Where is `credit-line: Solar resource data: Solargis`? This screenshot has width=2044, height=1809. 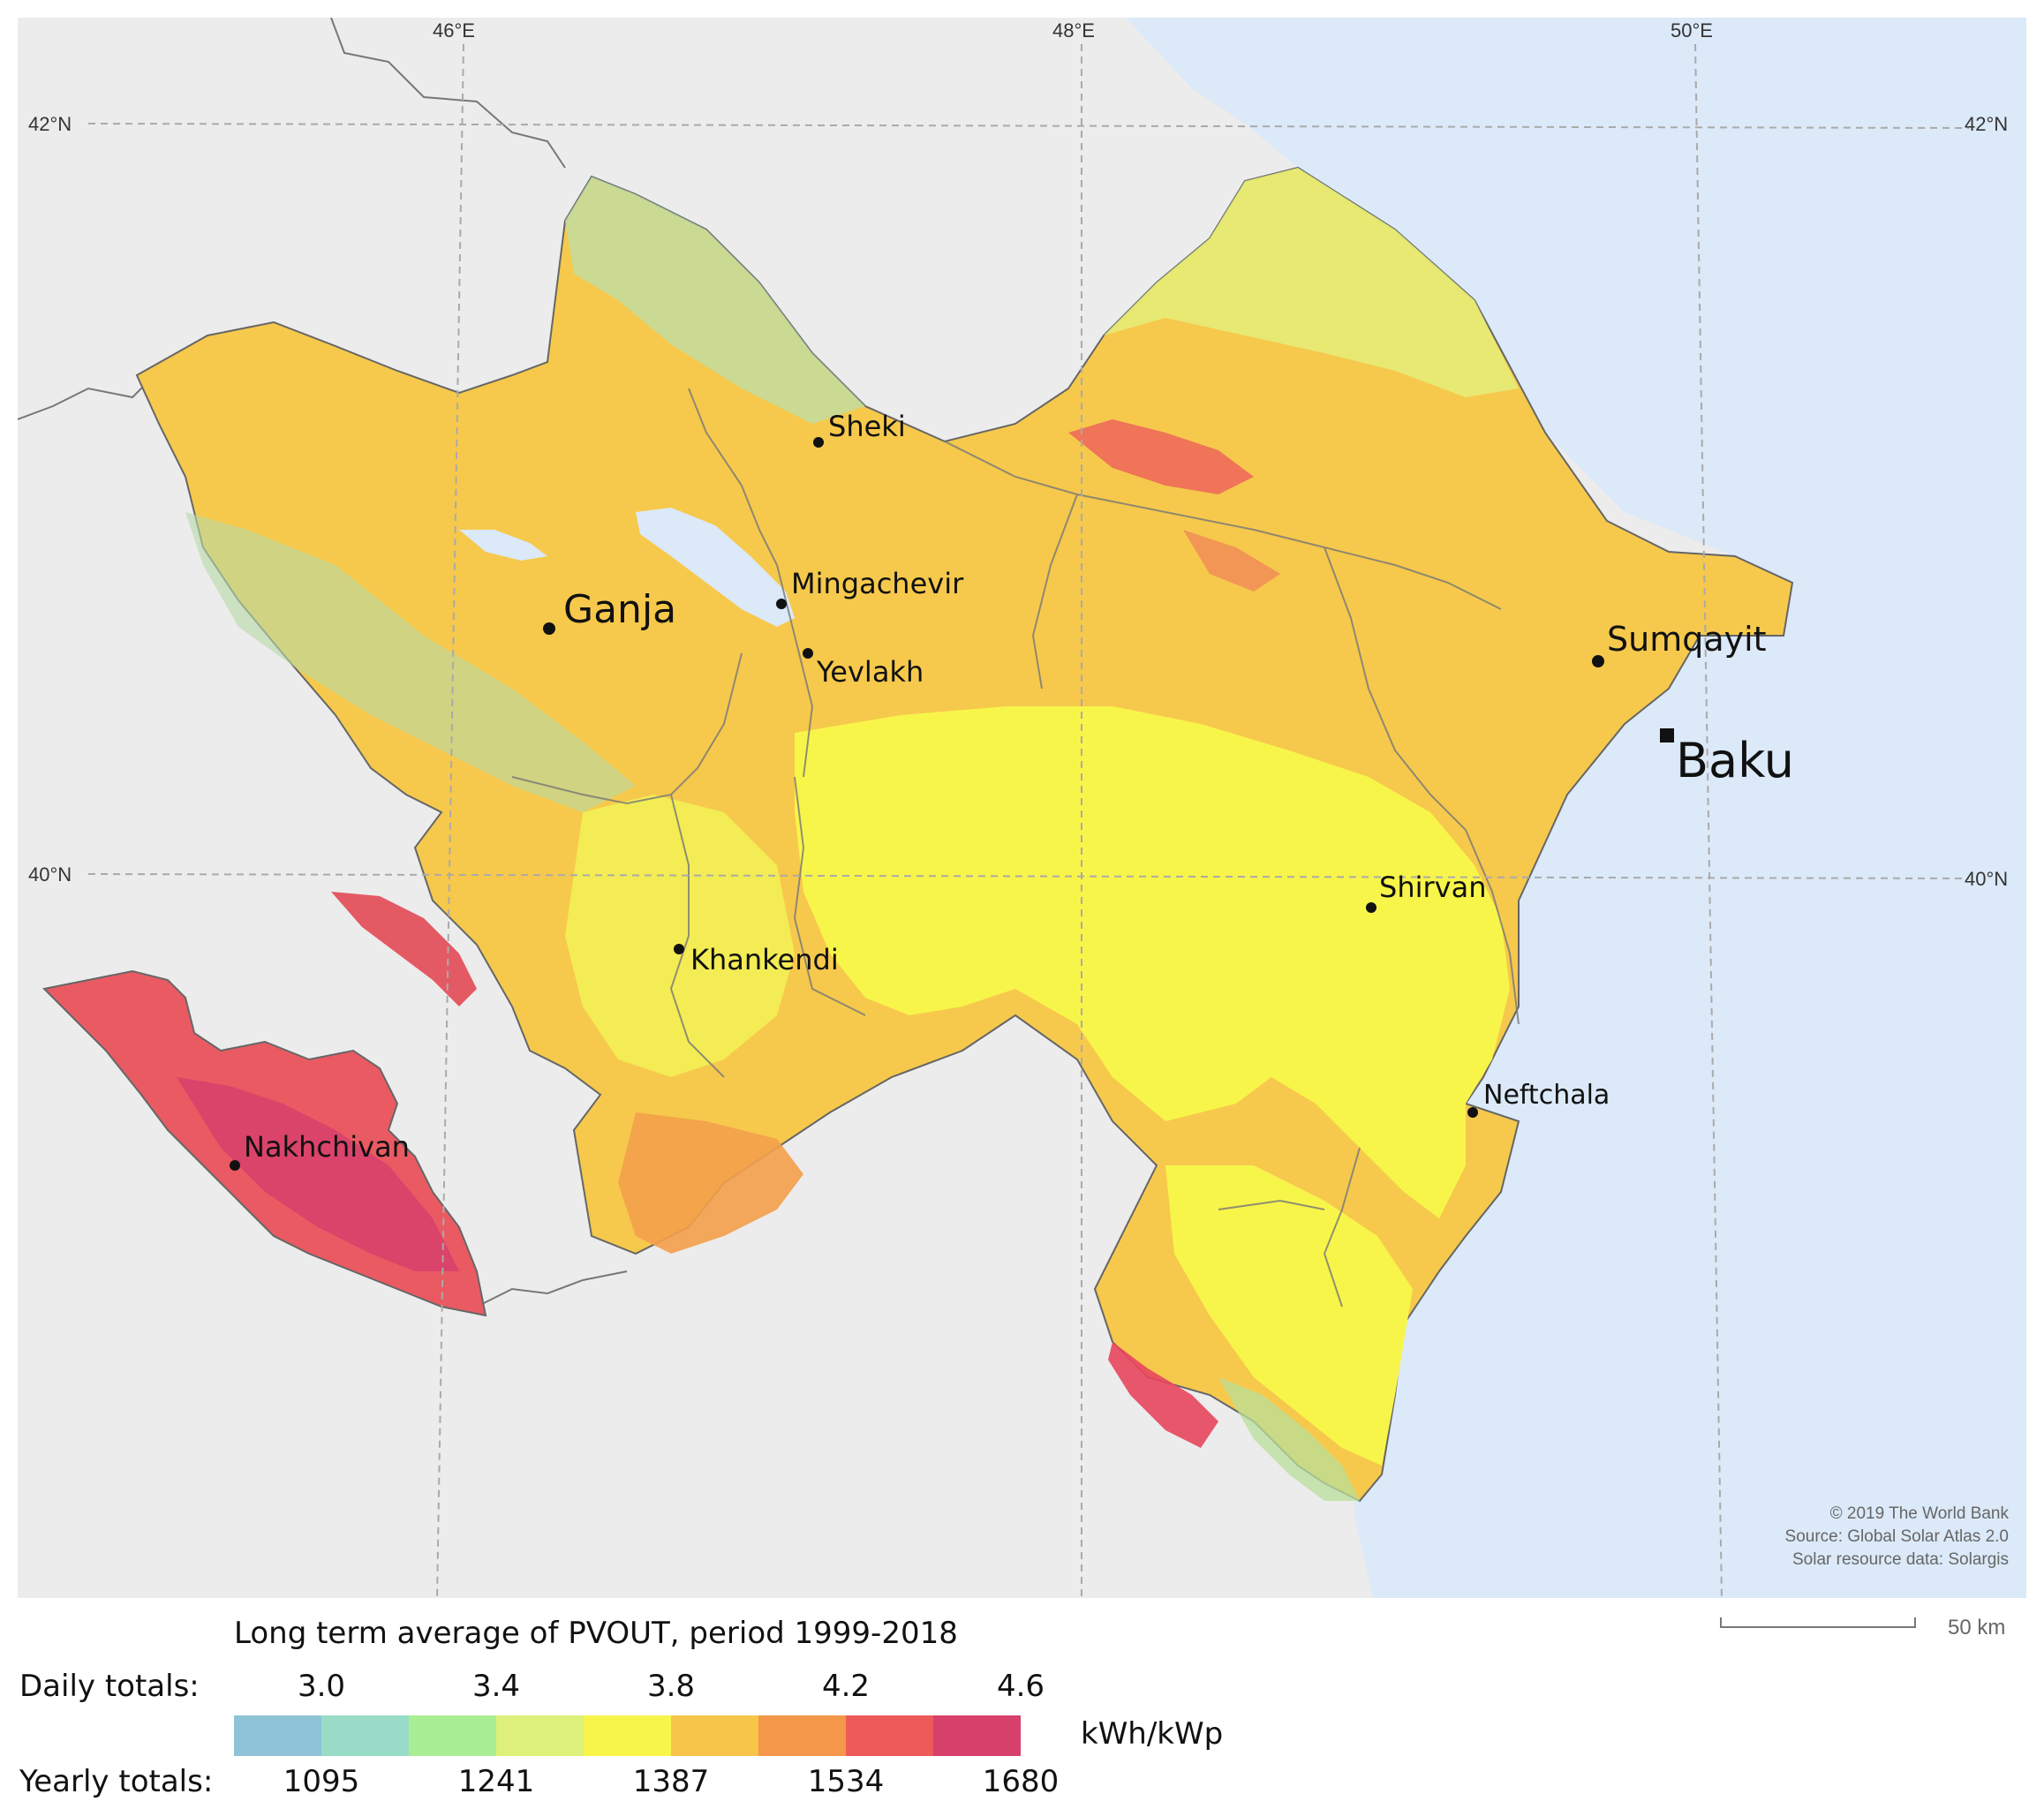
credit-line: Solar resource data: Solargis is located at coordinates (1900, 1559).